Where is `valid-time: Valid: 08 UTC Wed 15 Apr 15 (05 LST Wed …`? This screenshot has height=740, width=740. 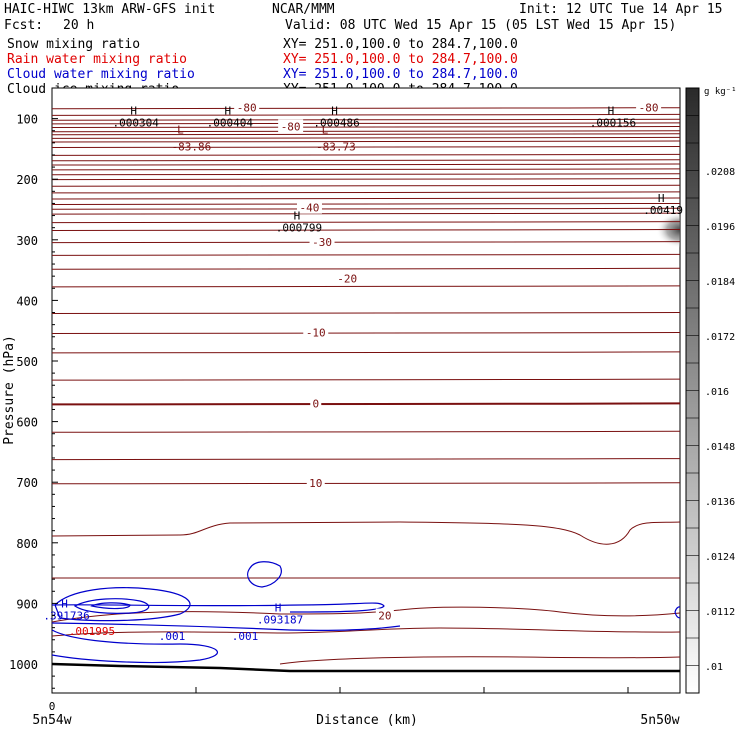
valid-time: Valid: 08 UTC Wed 15 Apr 15 (05 LST Wed … is located at coordinates (480, 25).